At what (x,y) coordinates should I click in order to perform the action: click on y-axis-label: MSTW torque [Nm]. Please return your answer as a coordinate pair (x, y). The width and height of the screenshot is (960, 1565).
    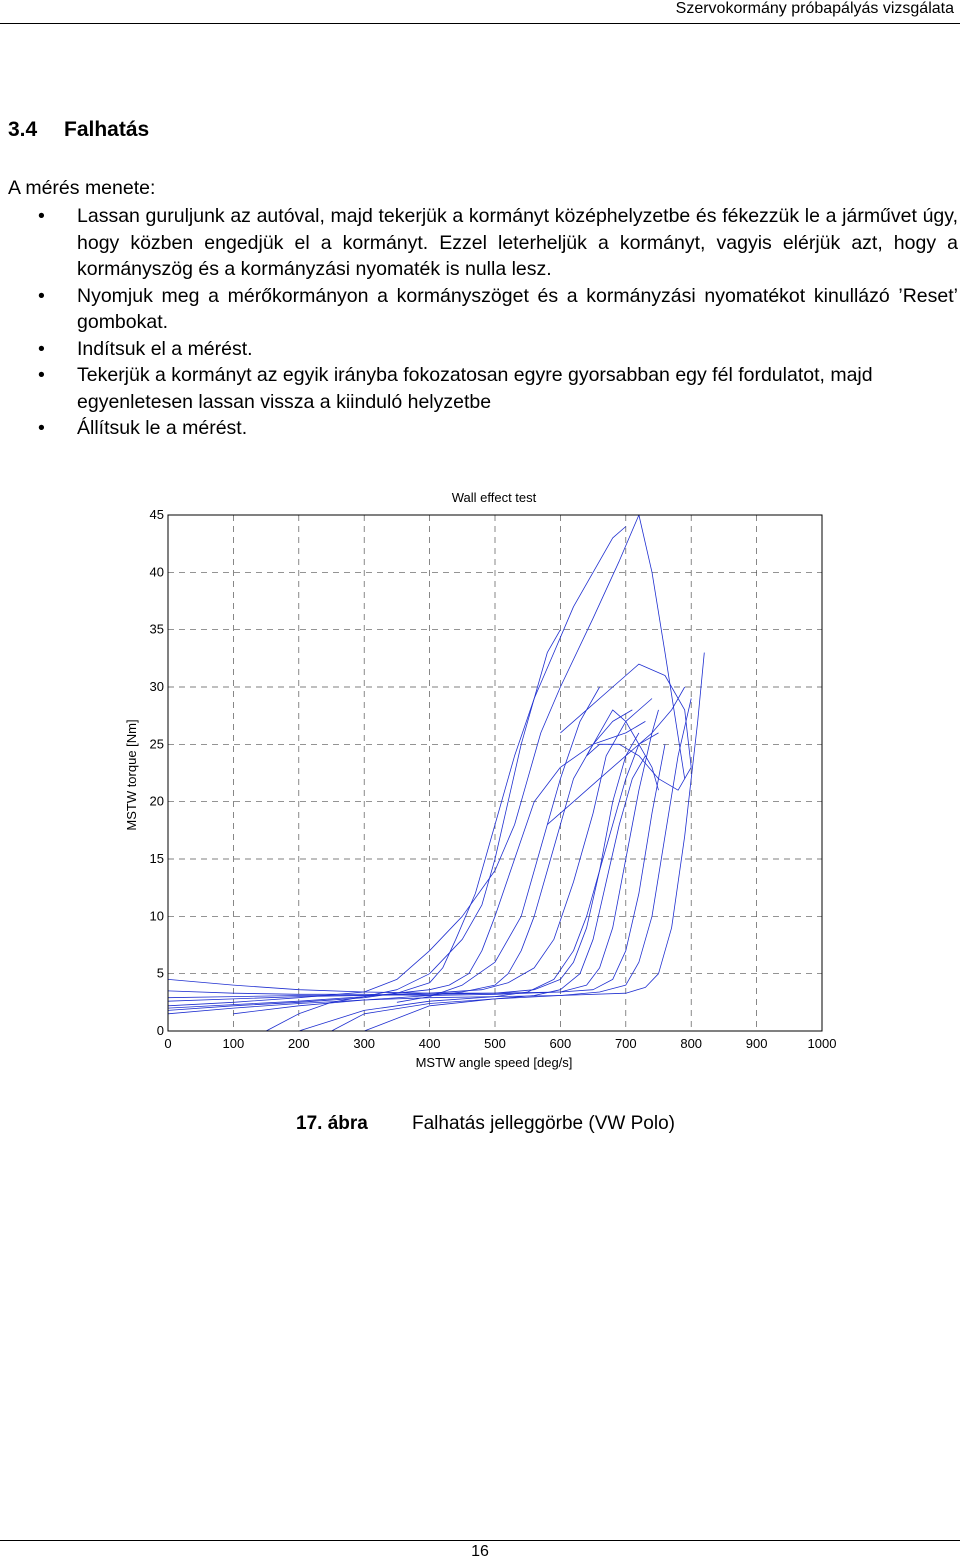
    Looking at the image, I should click on (131, 774).